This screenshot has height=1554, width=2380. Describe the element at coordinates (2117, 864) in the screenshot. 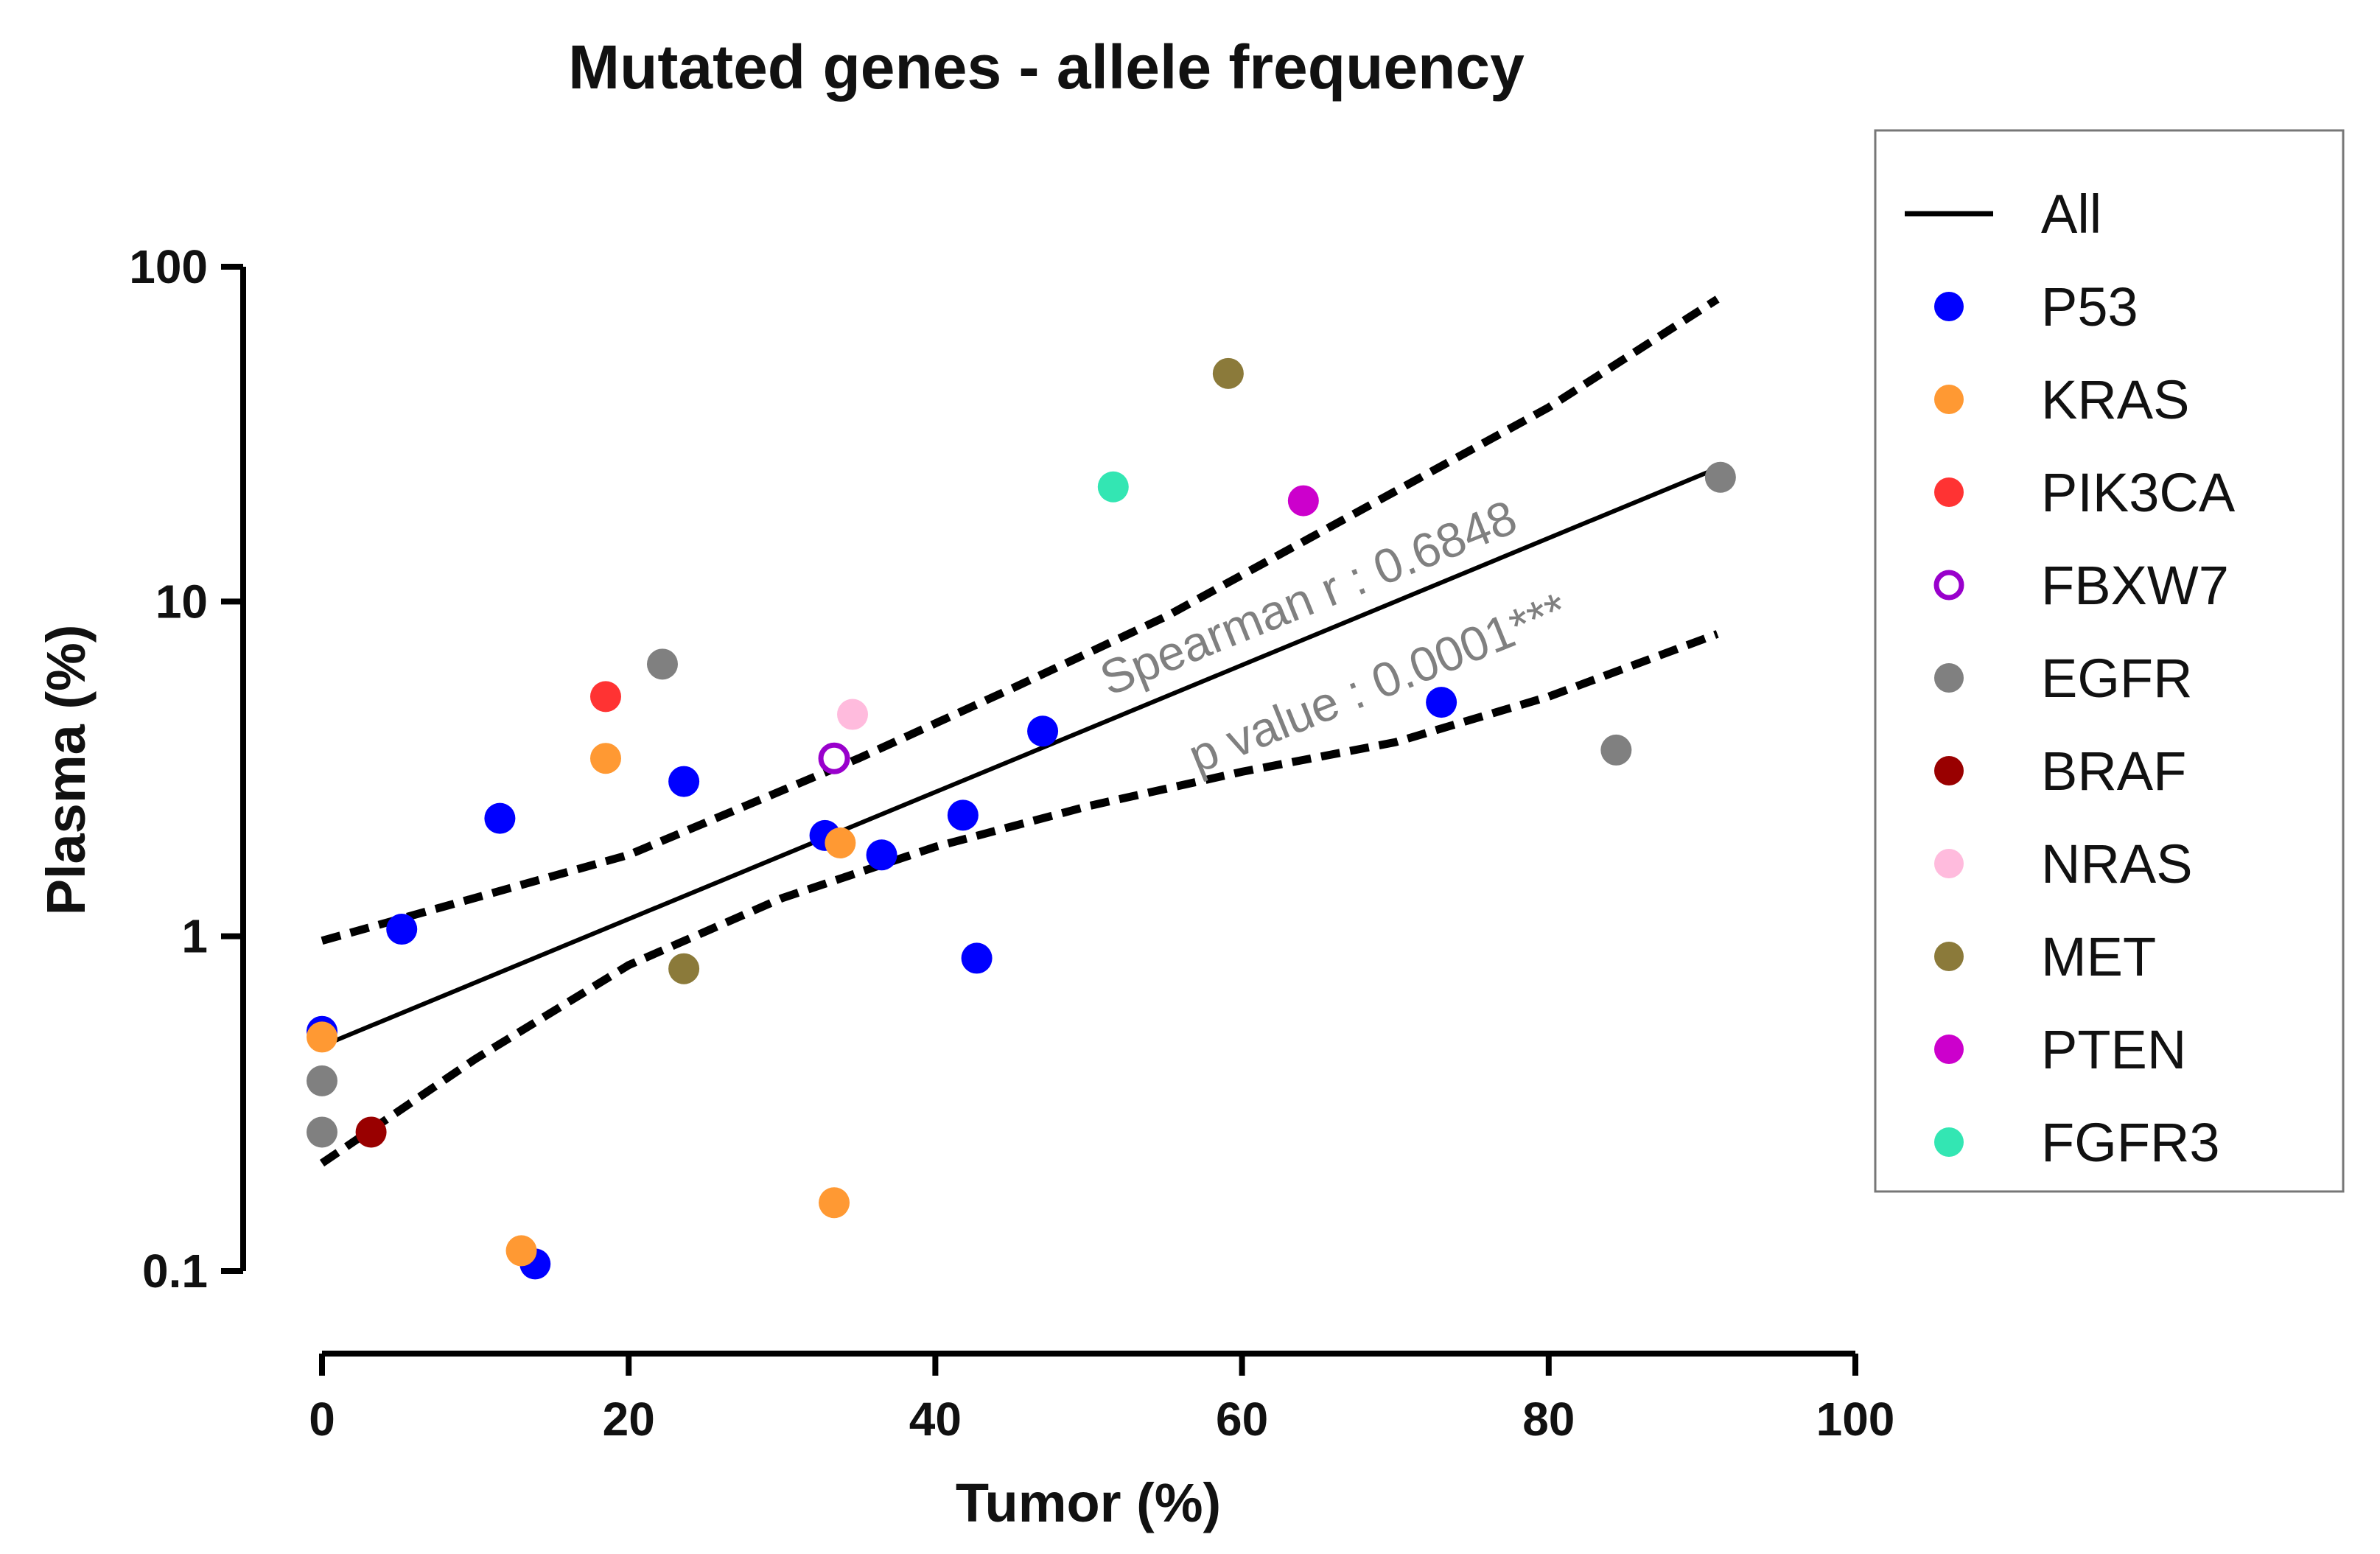

I see `legend-label: NRAS` at that location.